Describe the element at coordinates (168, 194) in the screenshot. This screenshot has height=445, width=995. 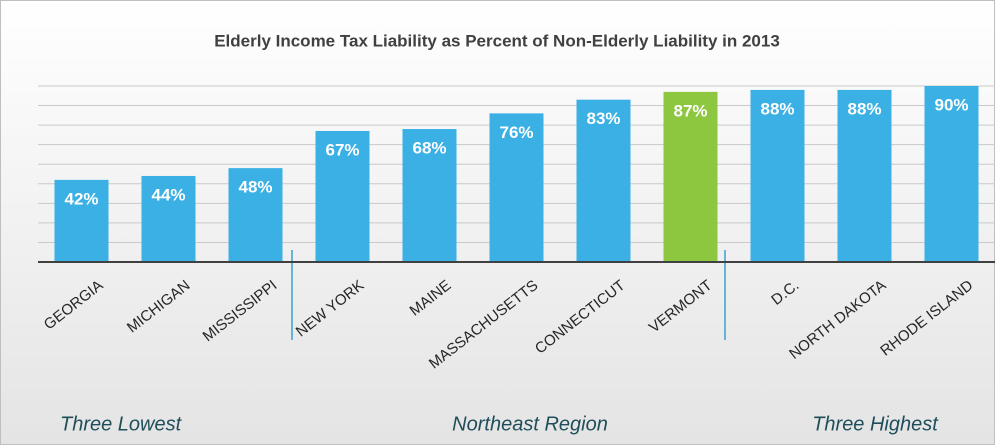
I see `data-label: 44%` at that location.